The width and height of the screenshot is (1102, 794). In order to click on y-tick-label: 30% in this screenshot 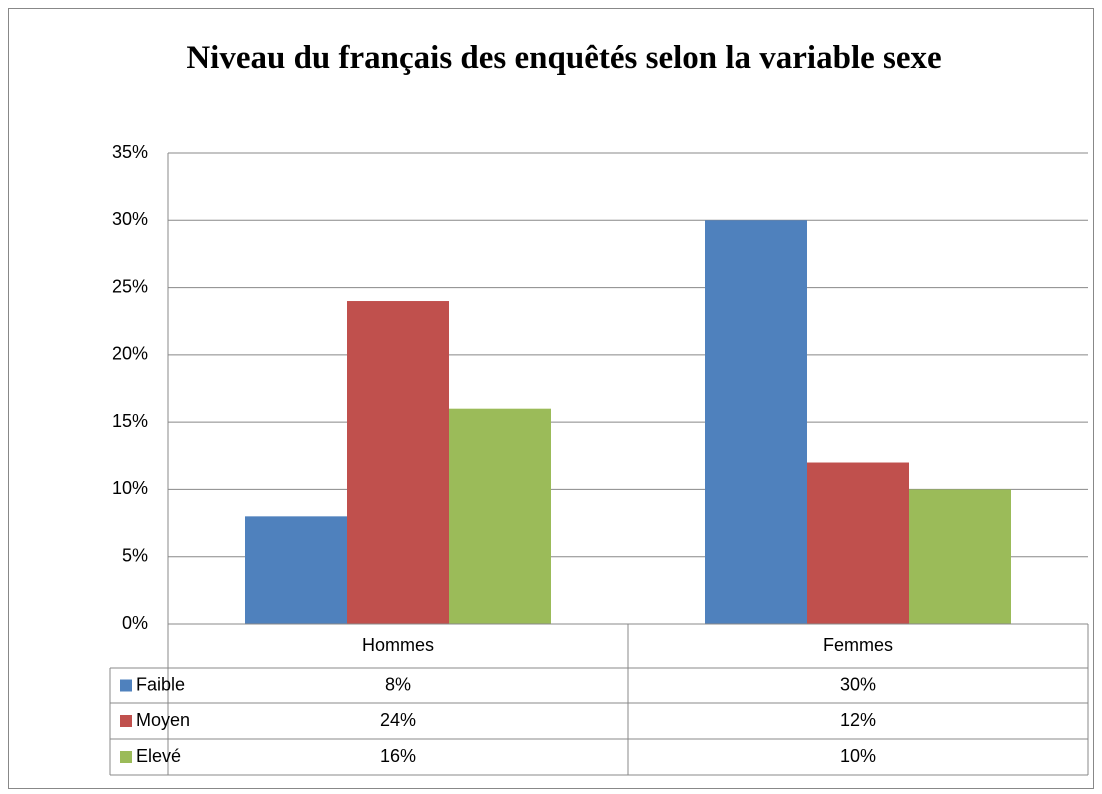, I will do `click(130, 219)`.